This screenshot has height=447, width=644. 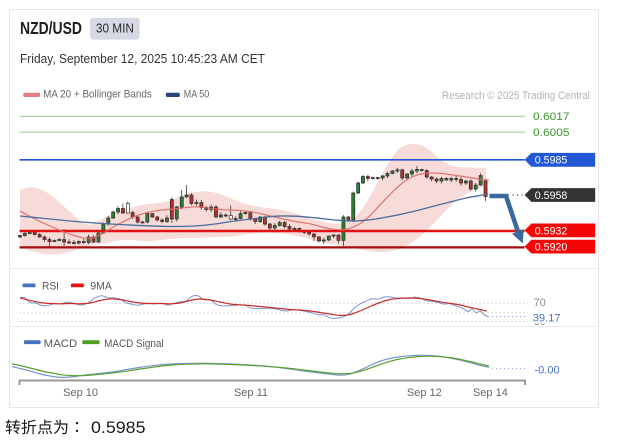 I want to click on svg-text: Sep 10, so click(x=80, y=393).